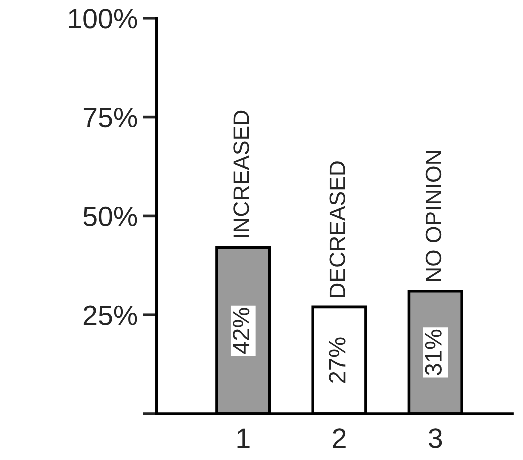 Image resolution: width=523 pixels, height=460 pixels. I want to click on data-label: 27%, so click(337, 361).